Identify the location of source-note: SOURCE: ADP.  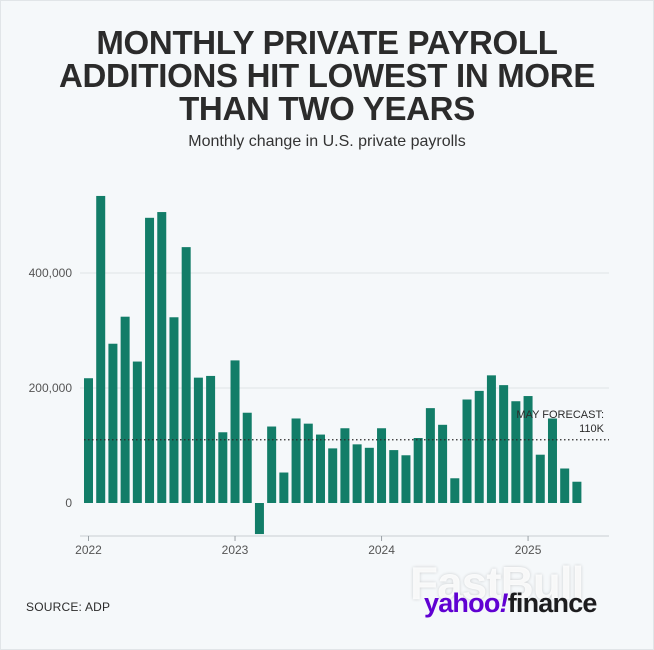
(68, 607).